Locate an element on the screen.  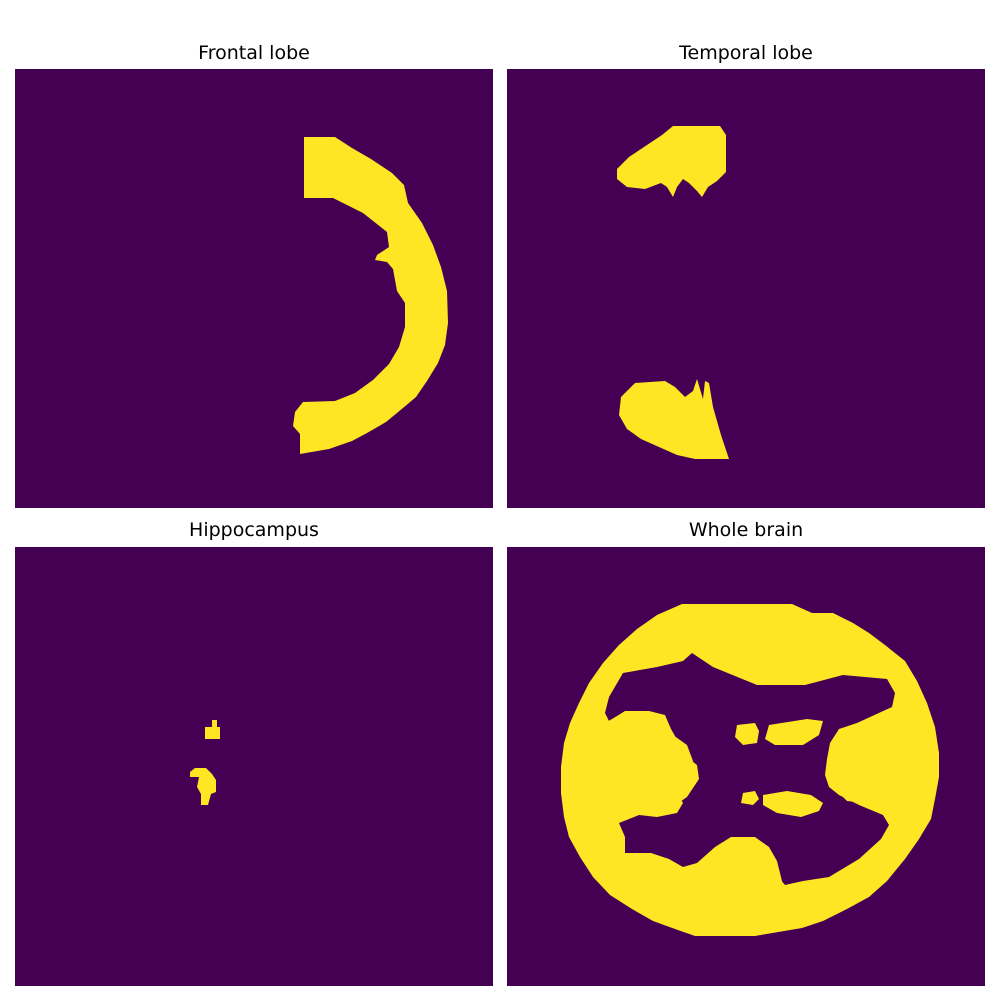
panel-title-whole-brain: Whole brain is located at coordinates (746, 530).